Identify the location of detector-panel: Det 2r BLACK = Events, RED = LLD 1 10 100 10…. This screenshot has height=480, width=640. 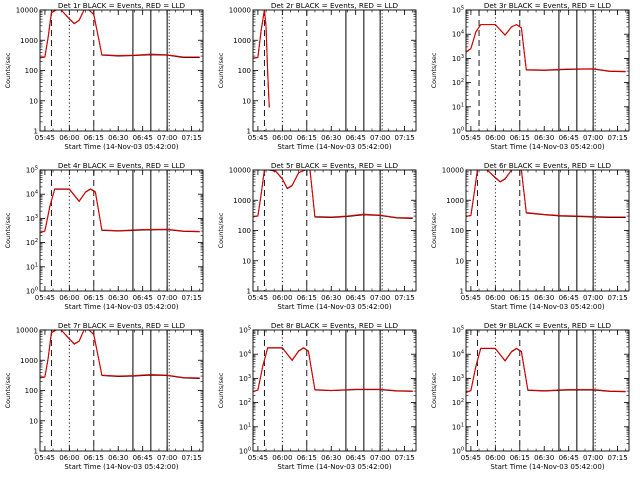
(319, 80).